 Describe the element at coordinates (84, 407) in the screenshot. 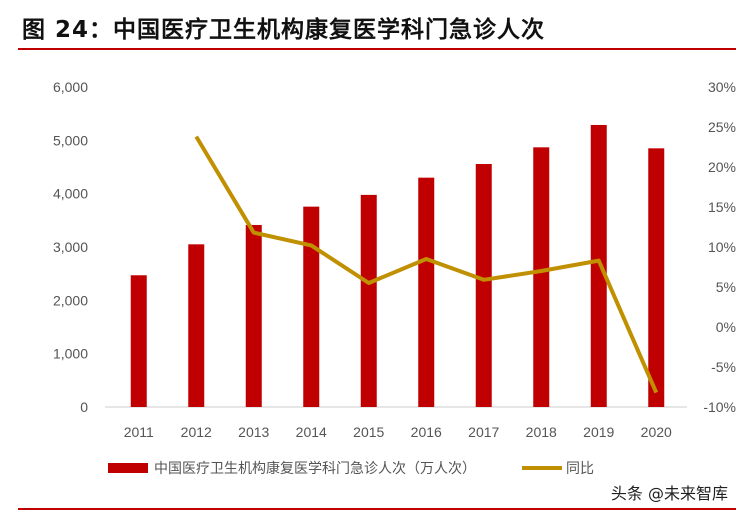

I see `y-left-tick-label: 0` at that location.